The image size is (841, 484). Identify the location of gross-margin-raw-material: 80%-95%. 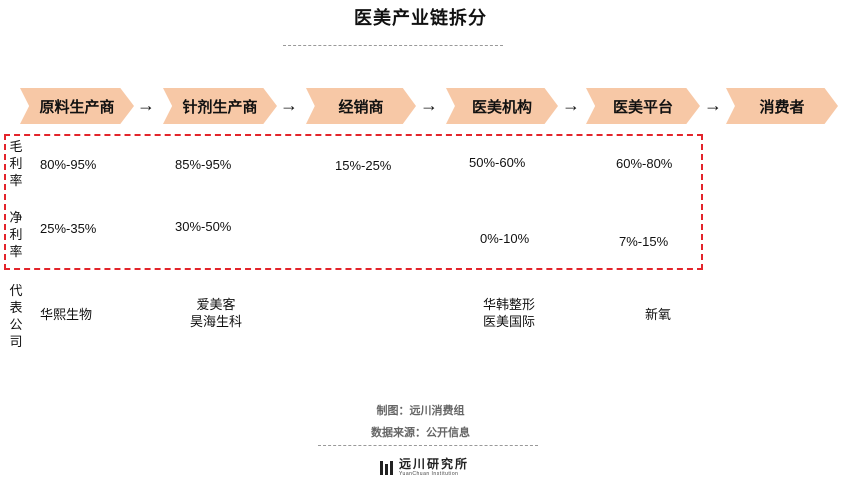
(68, 164).